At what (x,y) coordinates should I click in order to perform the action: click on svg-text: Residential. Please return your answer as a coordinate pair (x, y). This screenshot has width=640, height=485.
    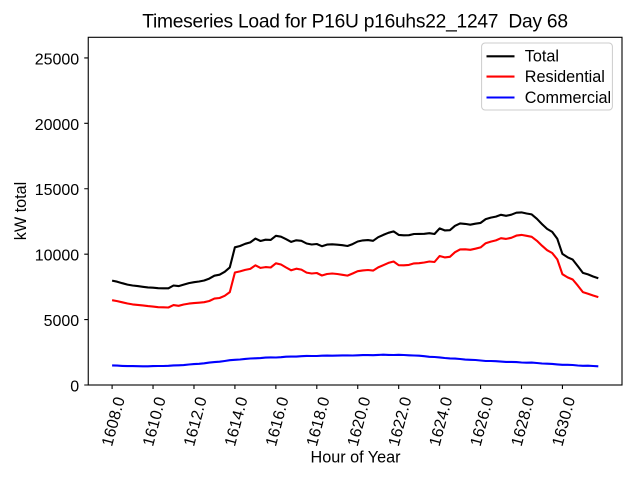
    Looking at the image, I should click on (565, 77).